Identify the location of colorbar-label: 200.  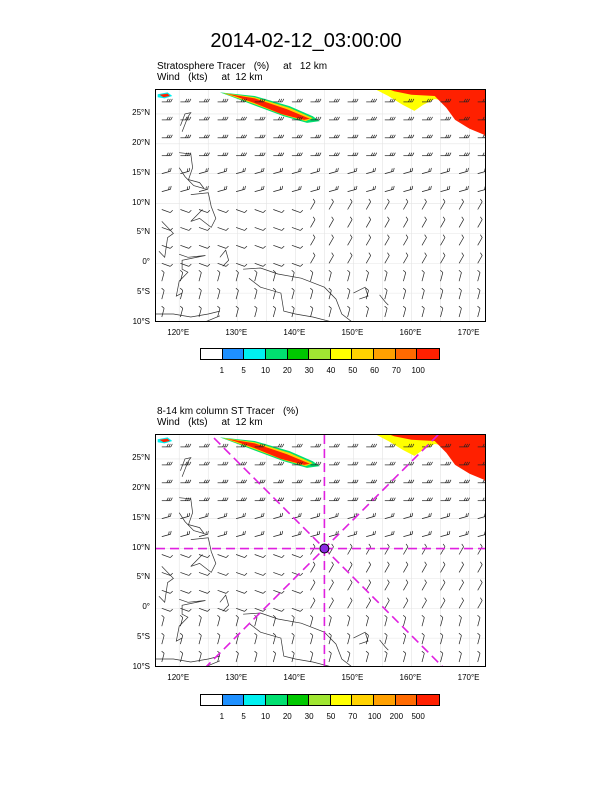
(396, 716).